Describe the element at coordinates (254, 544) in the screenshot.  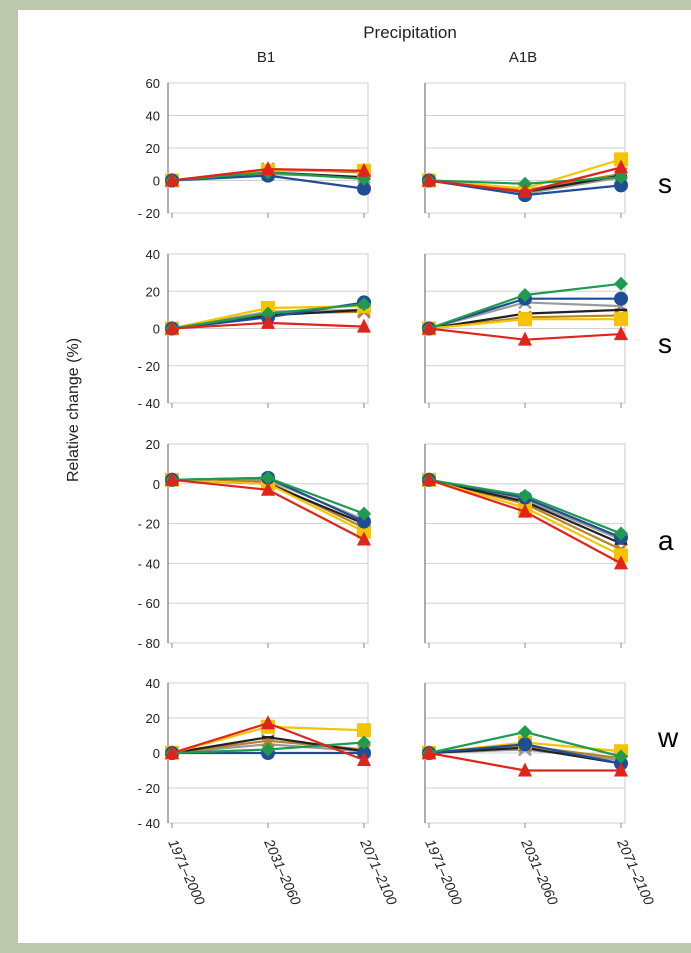
I see `panel-row3-B1: 20 0 - 20 - 40 - 60 - 80` at that location.